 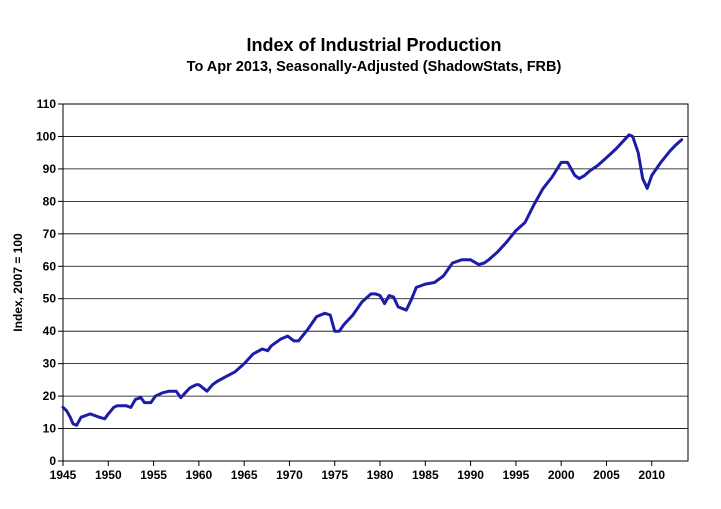 What do you see at coordinates (50, 396) in the screenshot?
I see `y-tick-label: 20` at bounding box center [50, 396].